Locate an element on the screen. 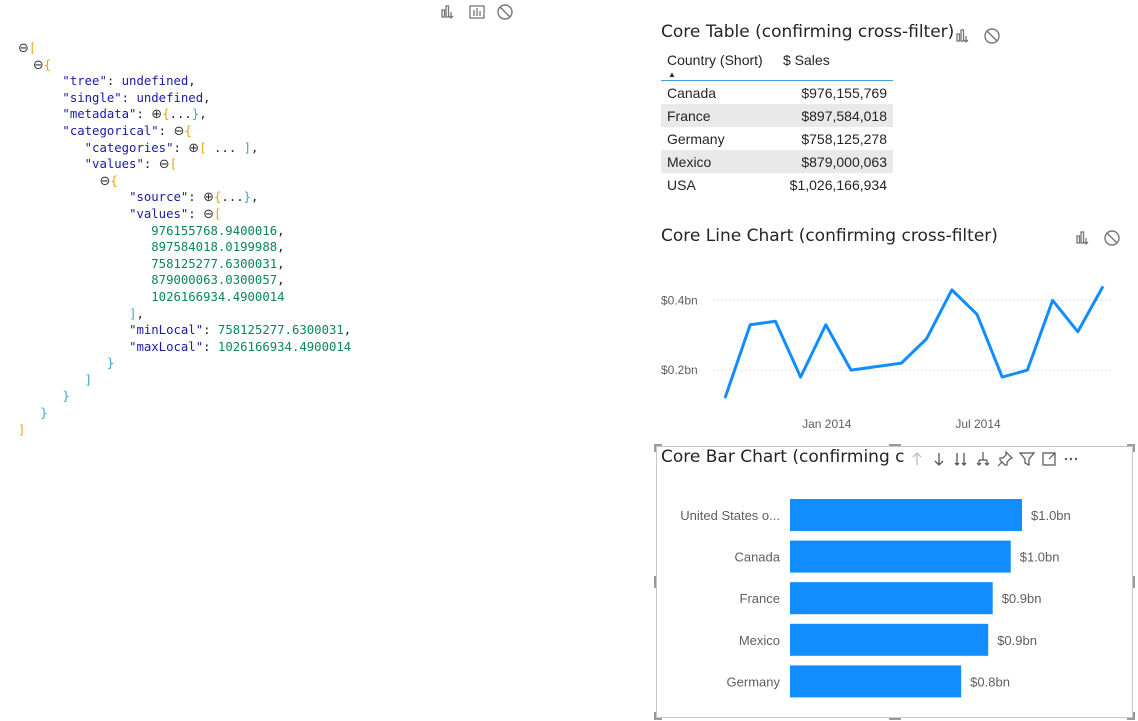 The image size is (1138, 721). pin-icon is located at coordinates (1005, 459).